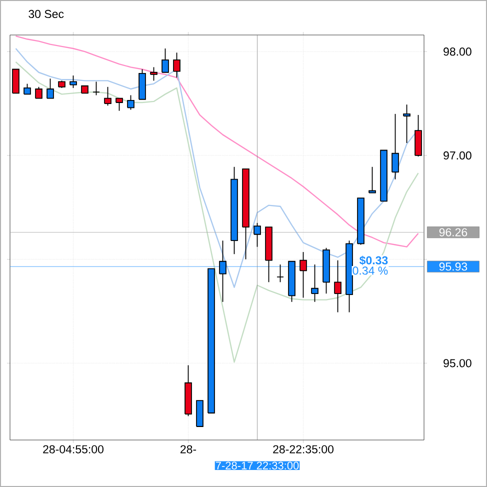 The image size is (487, 487). What do you see at coordinates (458, 363) in the screenshot?
I see `y-tick-label: 95.00` at bounding box center [458, 363].